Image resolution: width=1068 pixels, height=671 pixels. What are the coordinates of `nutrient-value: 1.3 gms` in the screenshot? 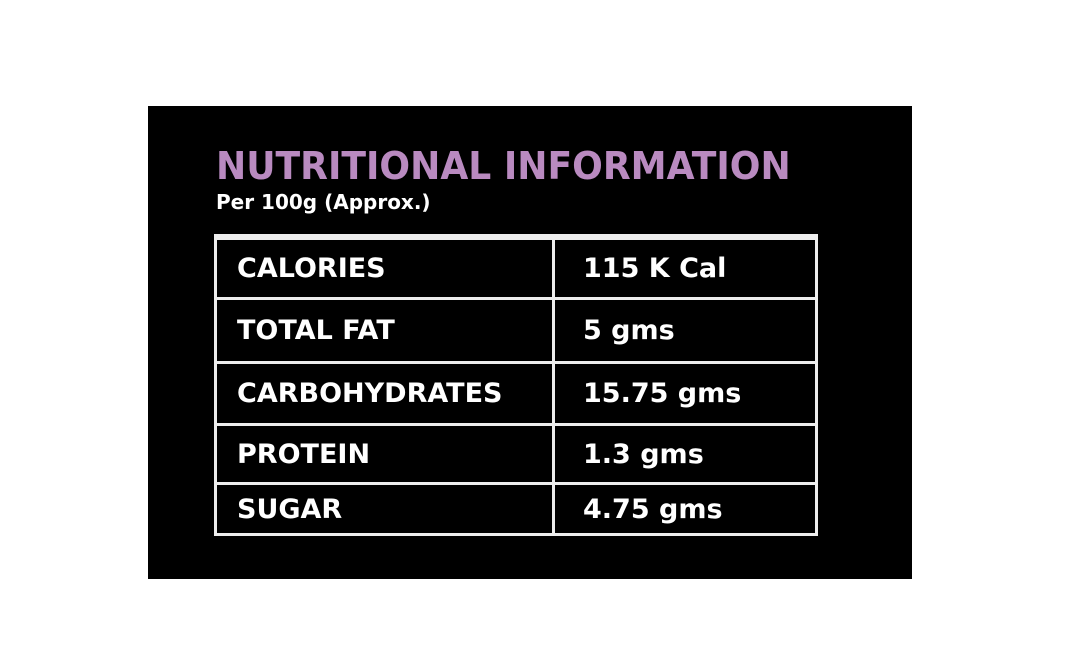 It's located at (643, 454).